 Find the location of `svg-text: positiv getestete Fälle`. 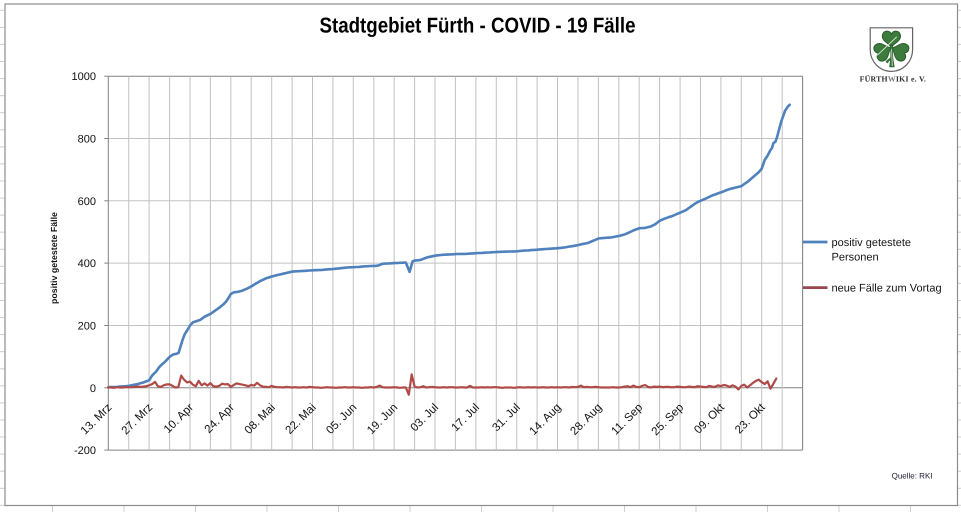

svg-text: positiv getestete Fälle is located at coordinates (54, 258).